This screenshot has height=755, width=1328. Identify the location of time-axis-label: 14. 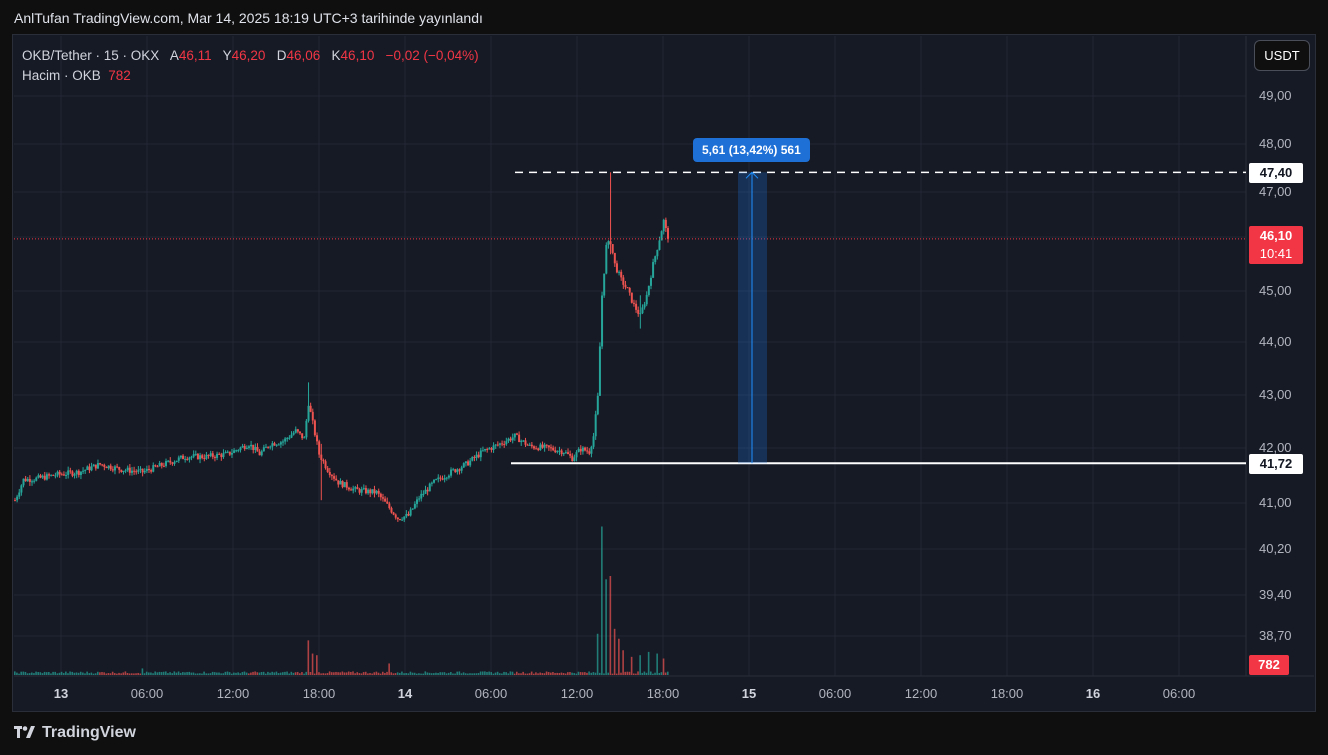
(405, 693).